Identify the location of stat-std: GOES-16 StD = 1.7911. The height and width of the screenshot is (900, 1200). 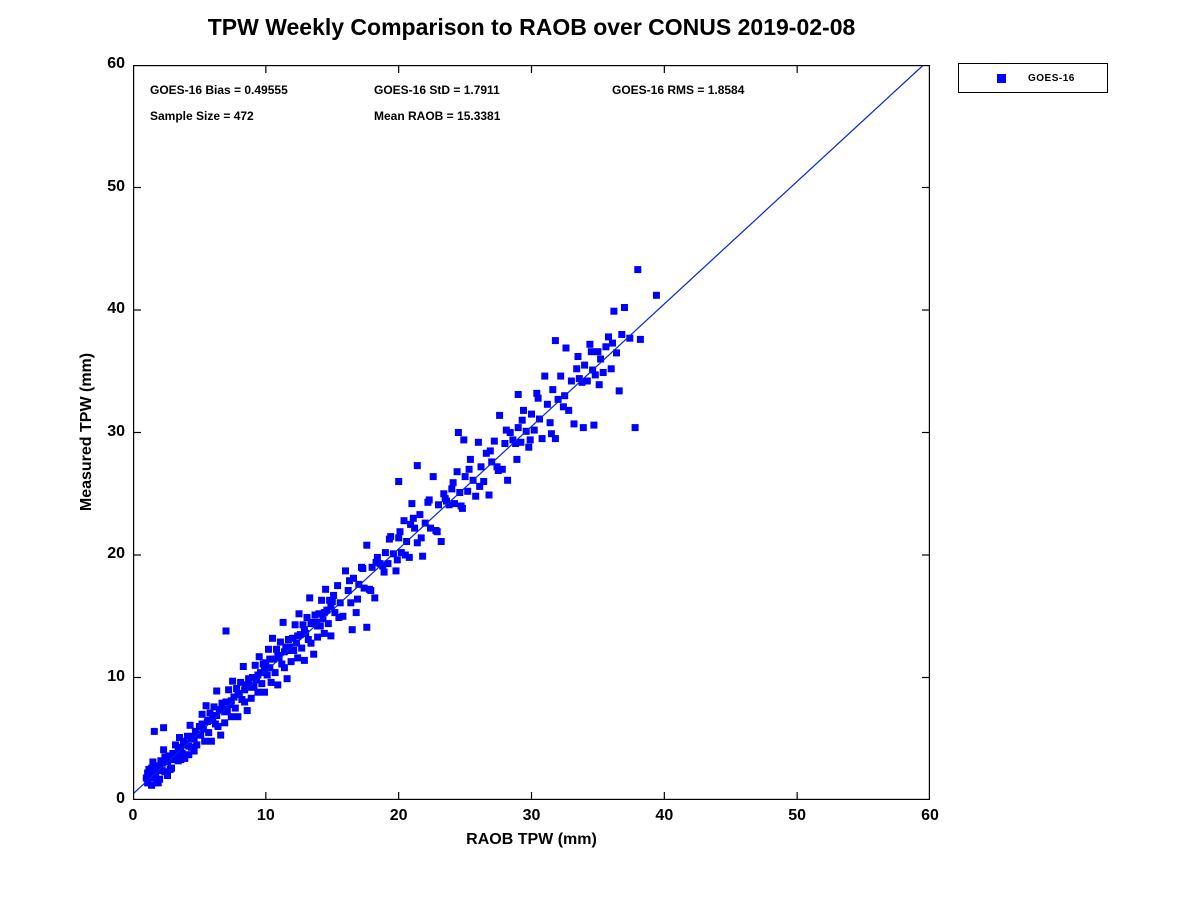
(437, 90).